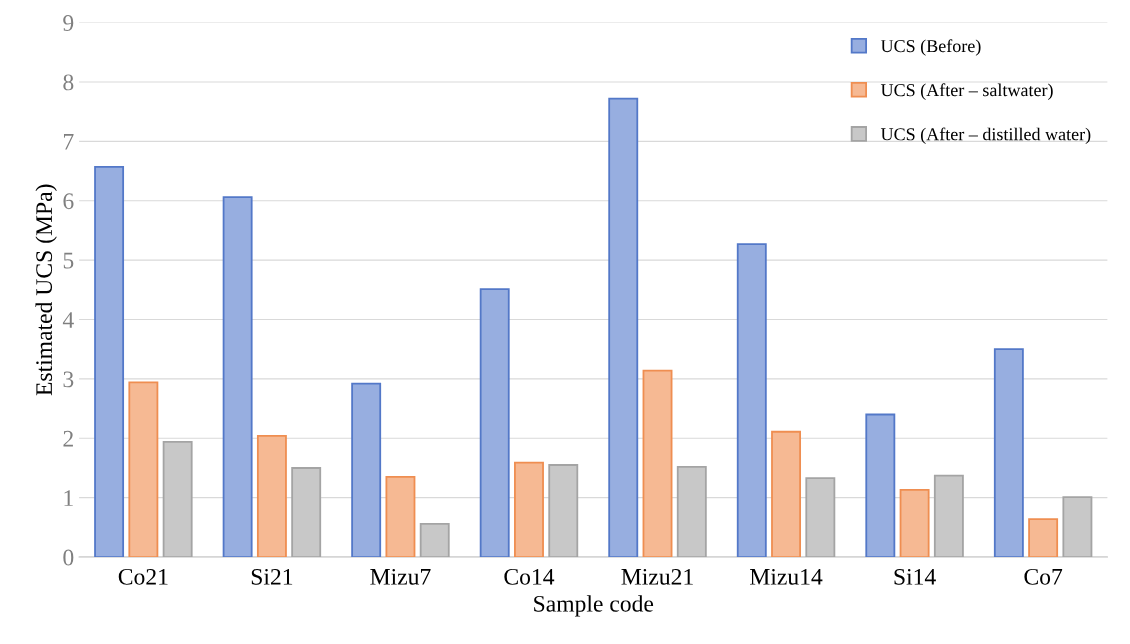  I want to click on y-tick-label: 7, so click(68, 142).